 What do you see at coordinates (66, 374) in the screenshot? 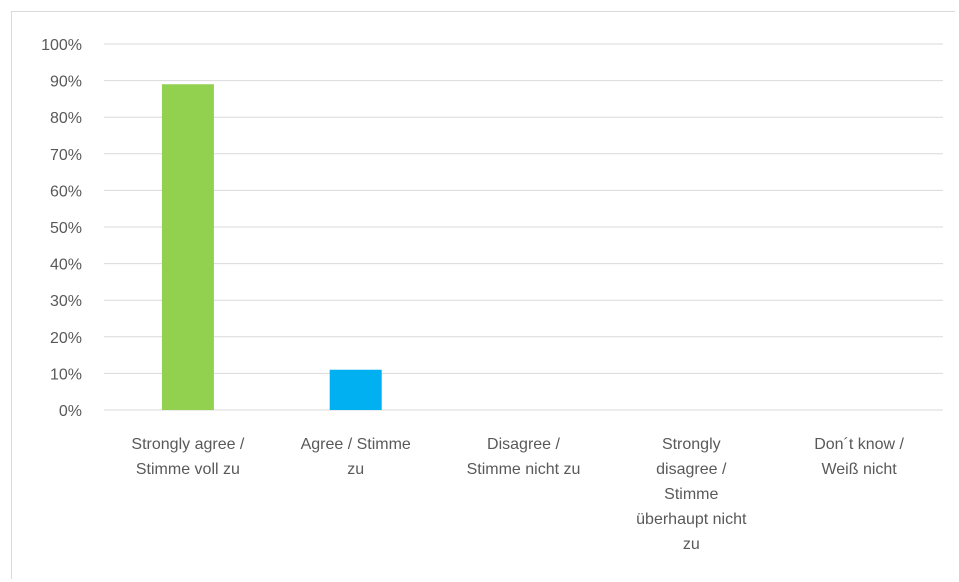
I see `y-tick-label: 10%` at bounding box center [66, 374].